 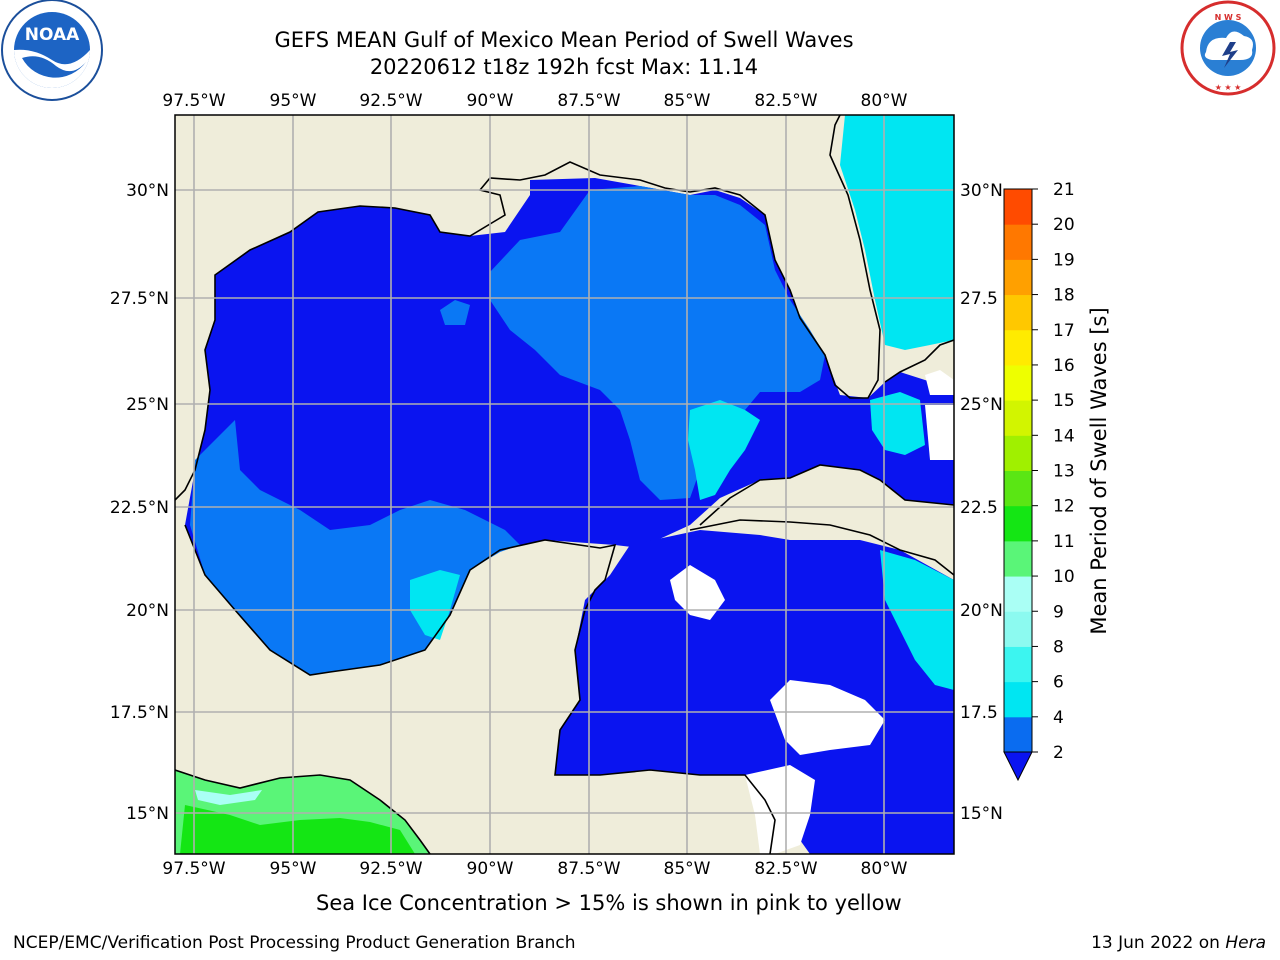 What do you see at coordinates (917, 620) in the screenshot?
I see `swell-region-cyan-bahamas` at bounding box center [917, 620].